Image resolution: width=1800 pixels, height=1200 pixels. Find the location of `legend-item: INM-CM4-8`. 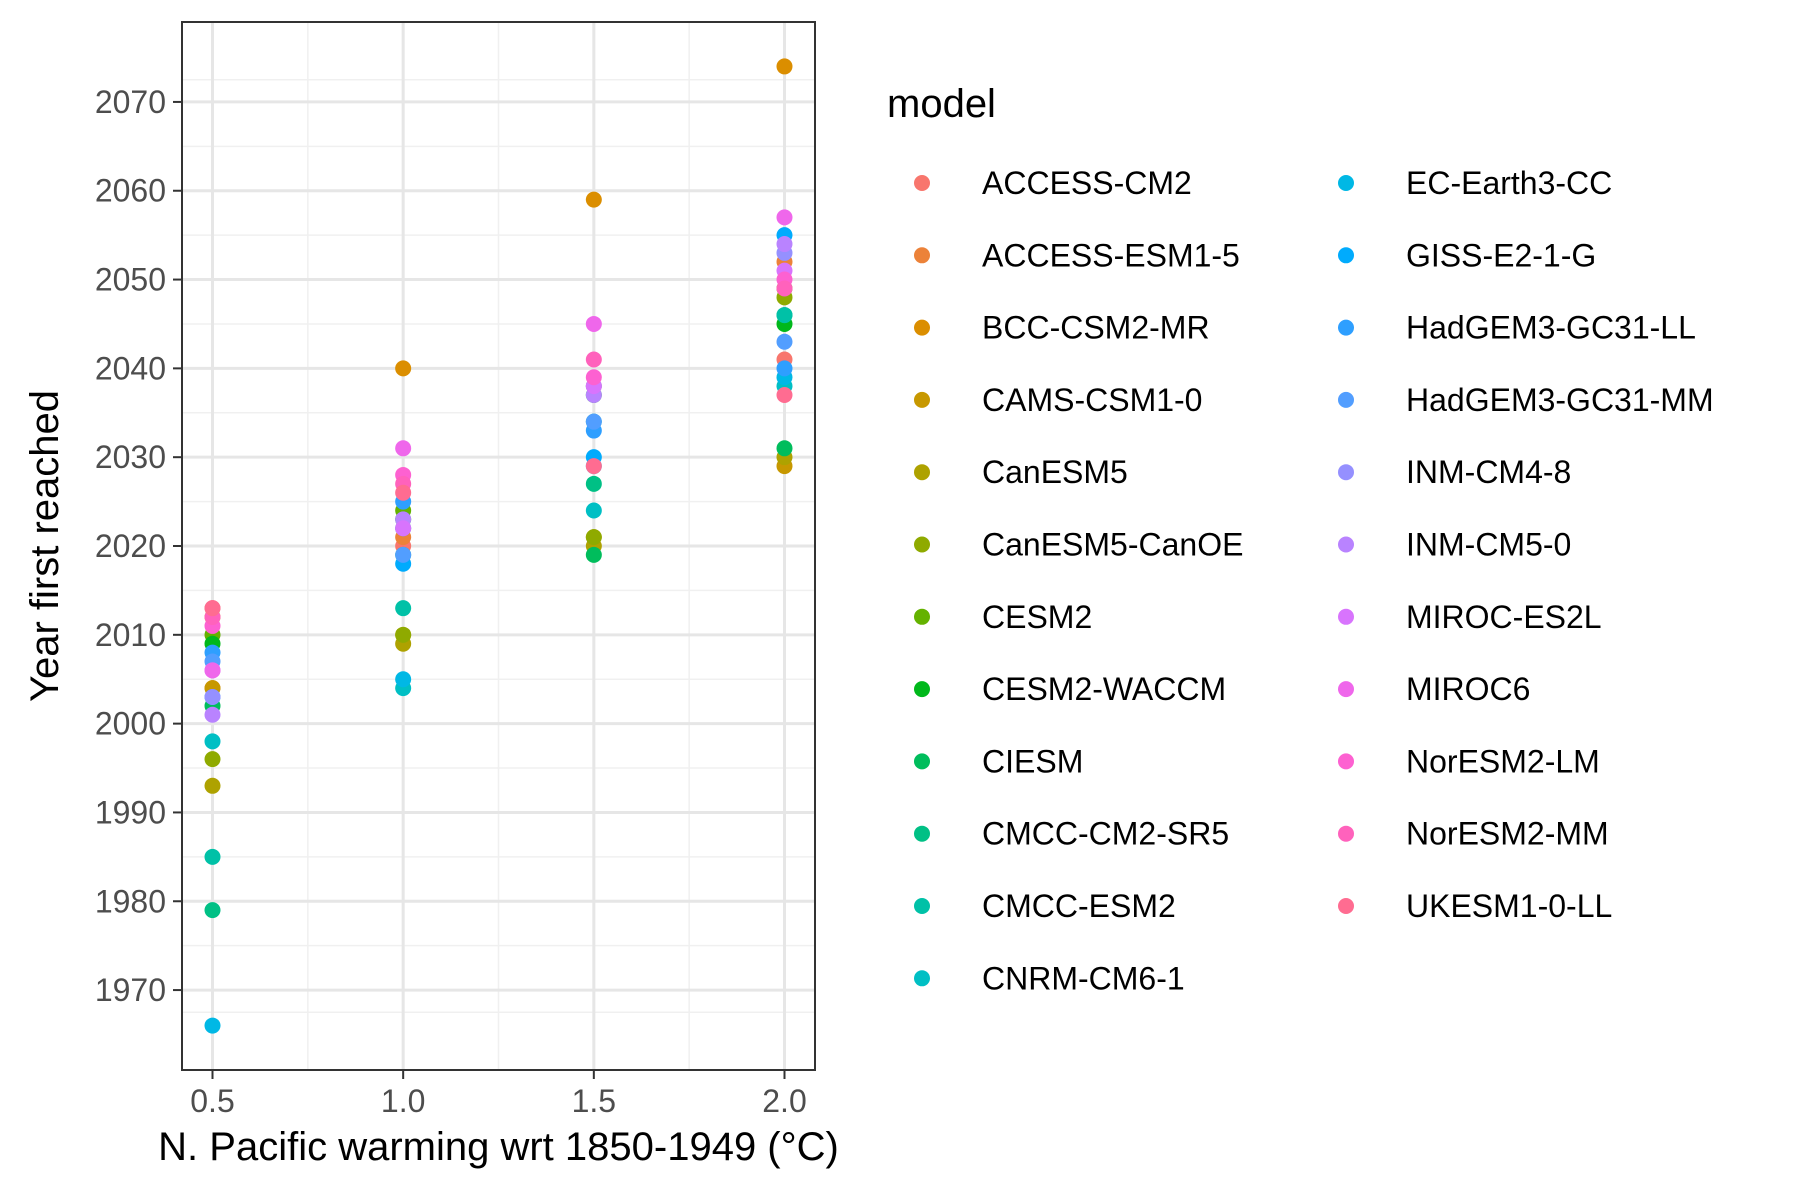

legend-item: INM-CM4-8 is located at coordinates (1454, 472).